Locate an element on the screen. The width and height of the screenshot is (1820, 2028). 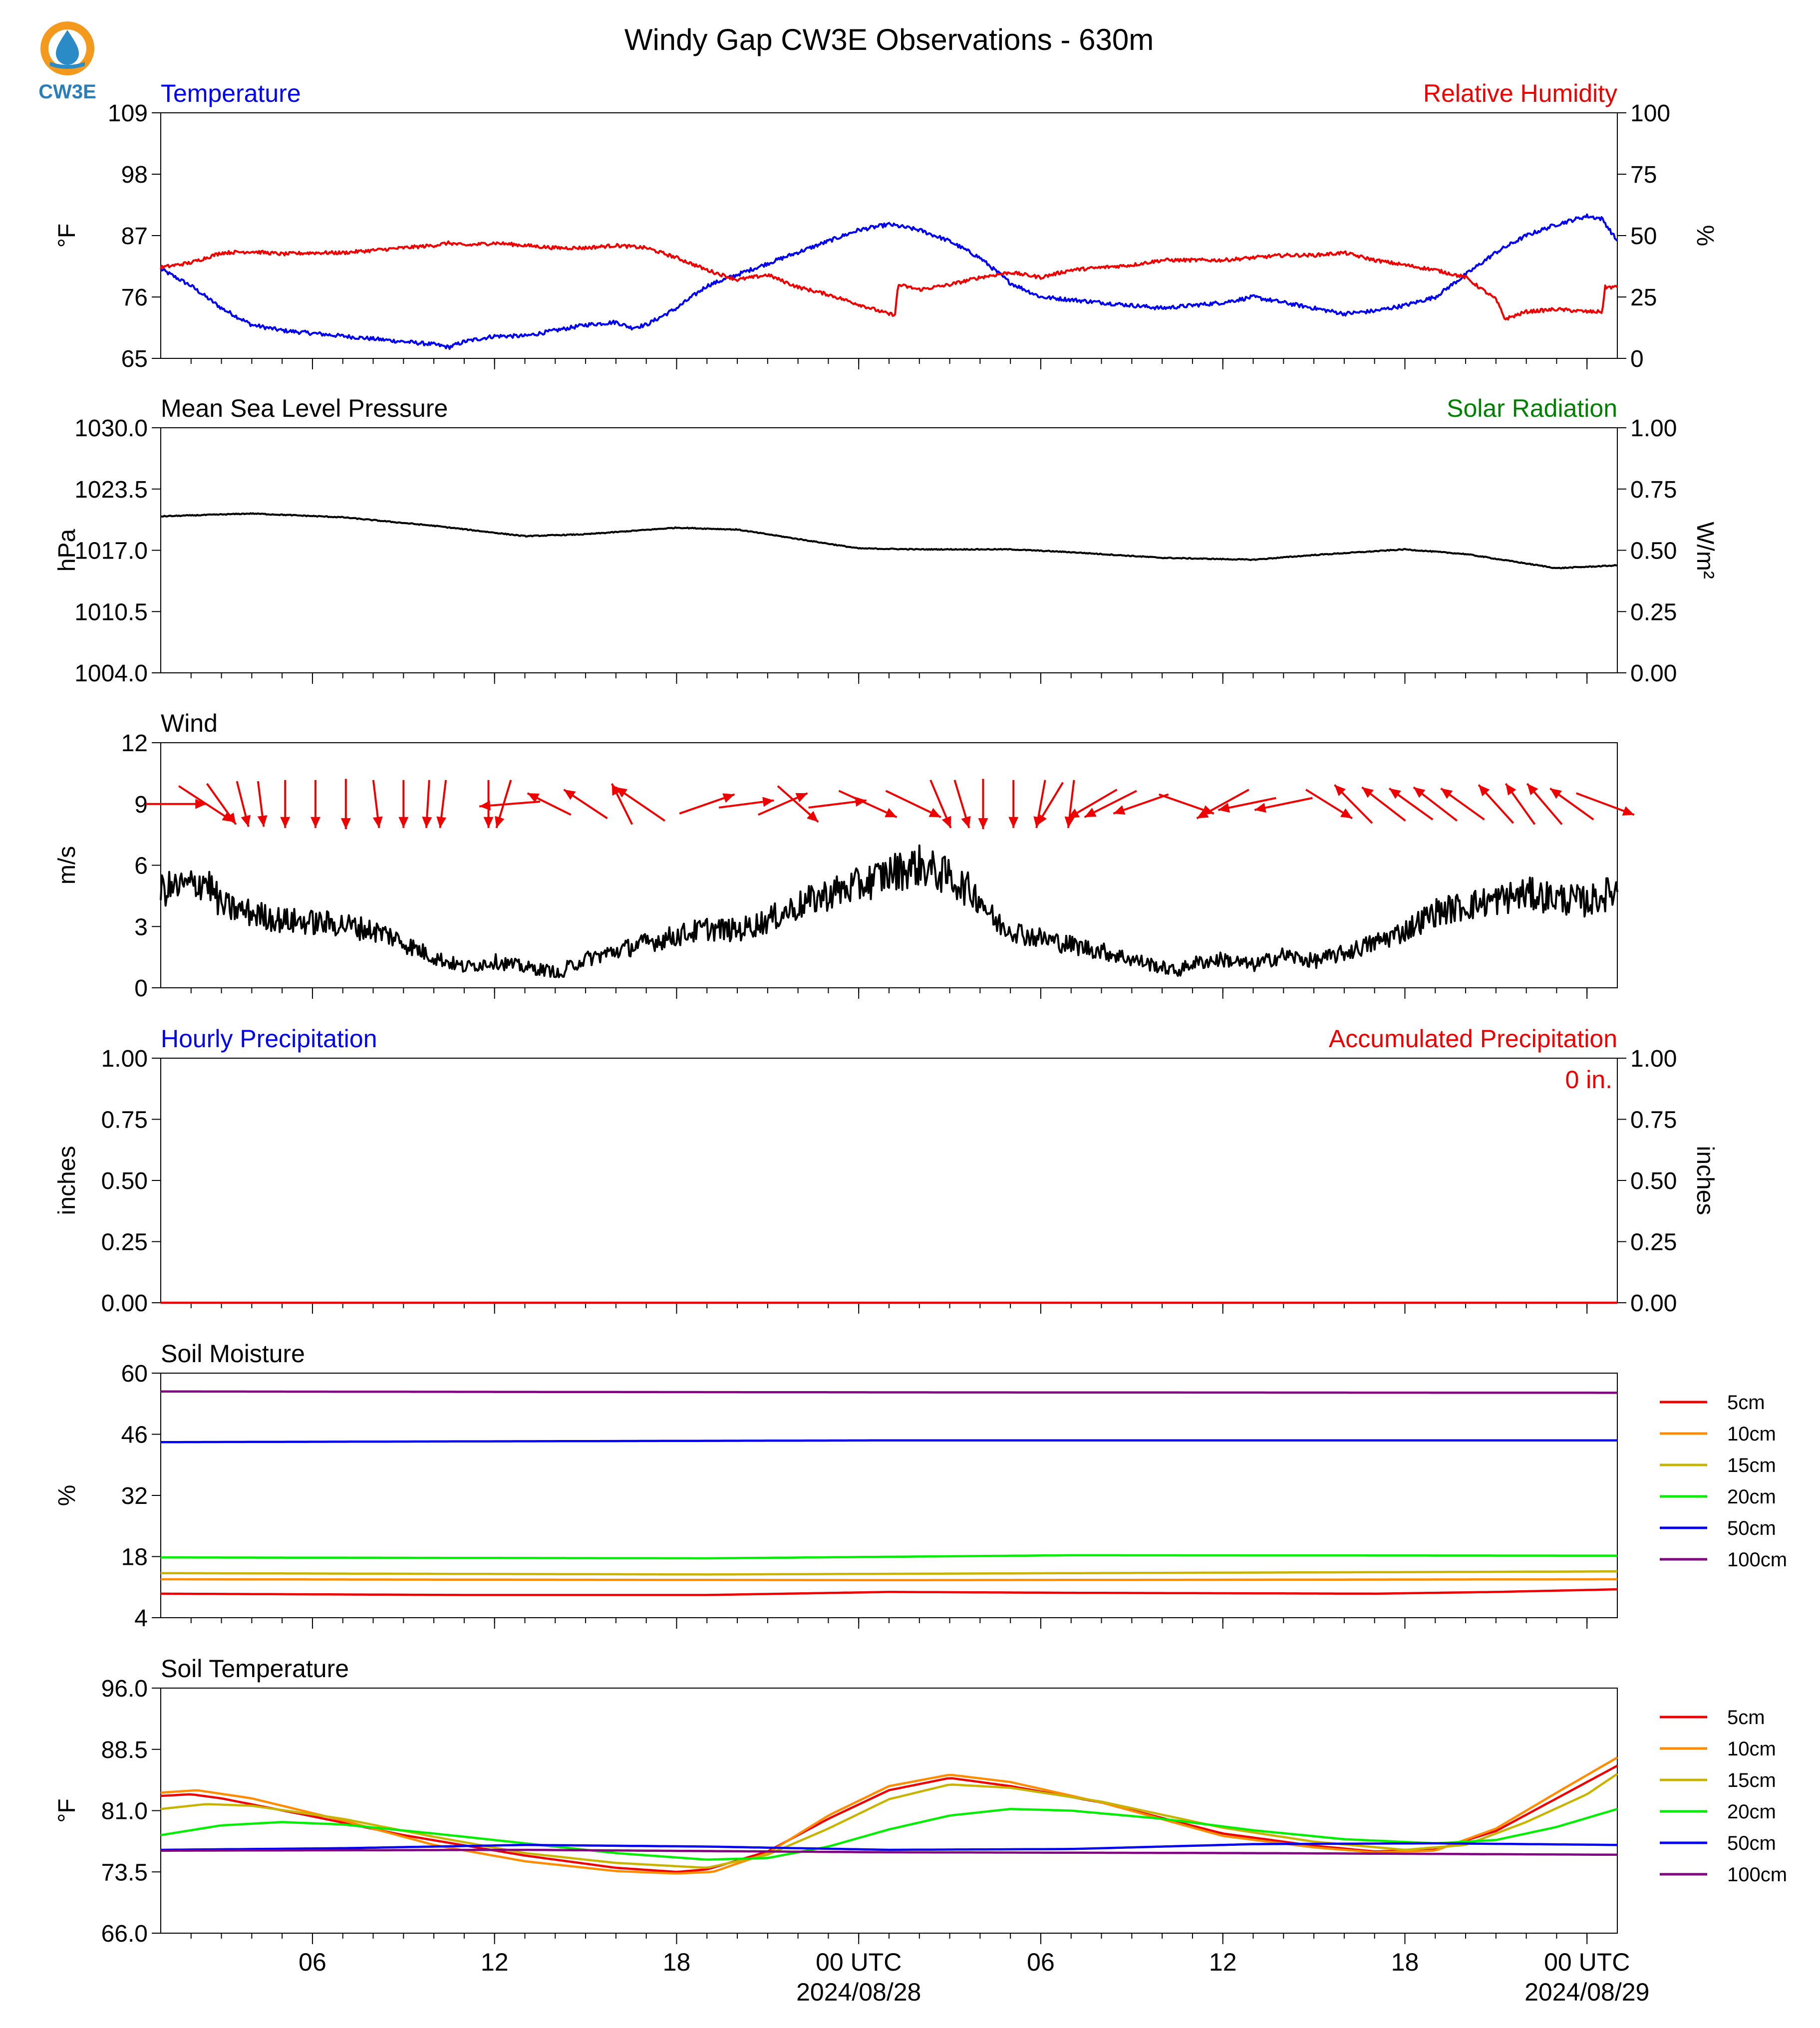
y-label-wind: m/s is located at coordinates (67, 865).